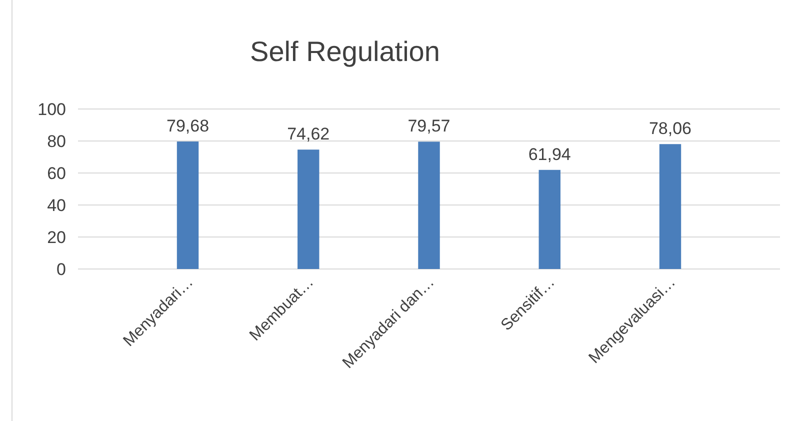 The width and height of the screenshot is (790, 421). What do you see at coordinates (308, 134) in the screenshot?
I see `data-label: 74,62` at bounding box center [308, 134].